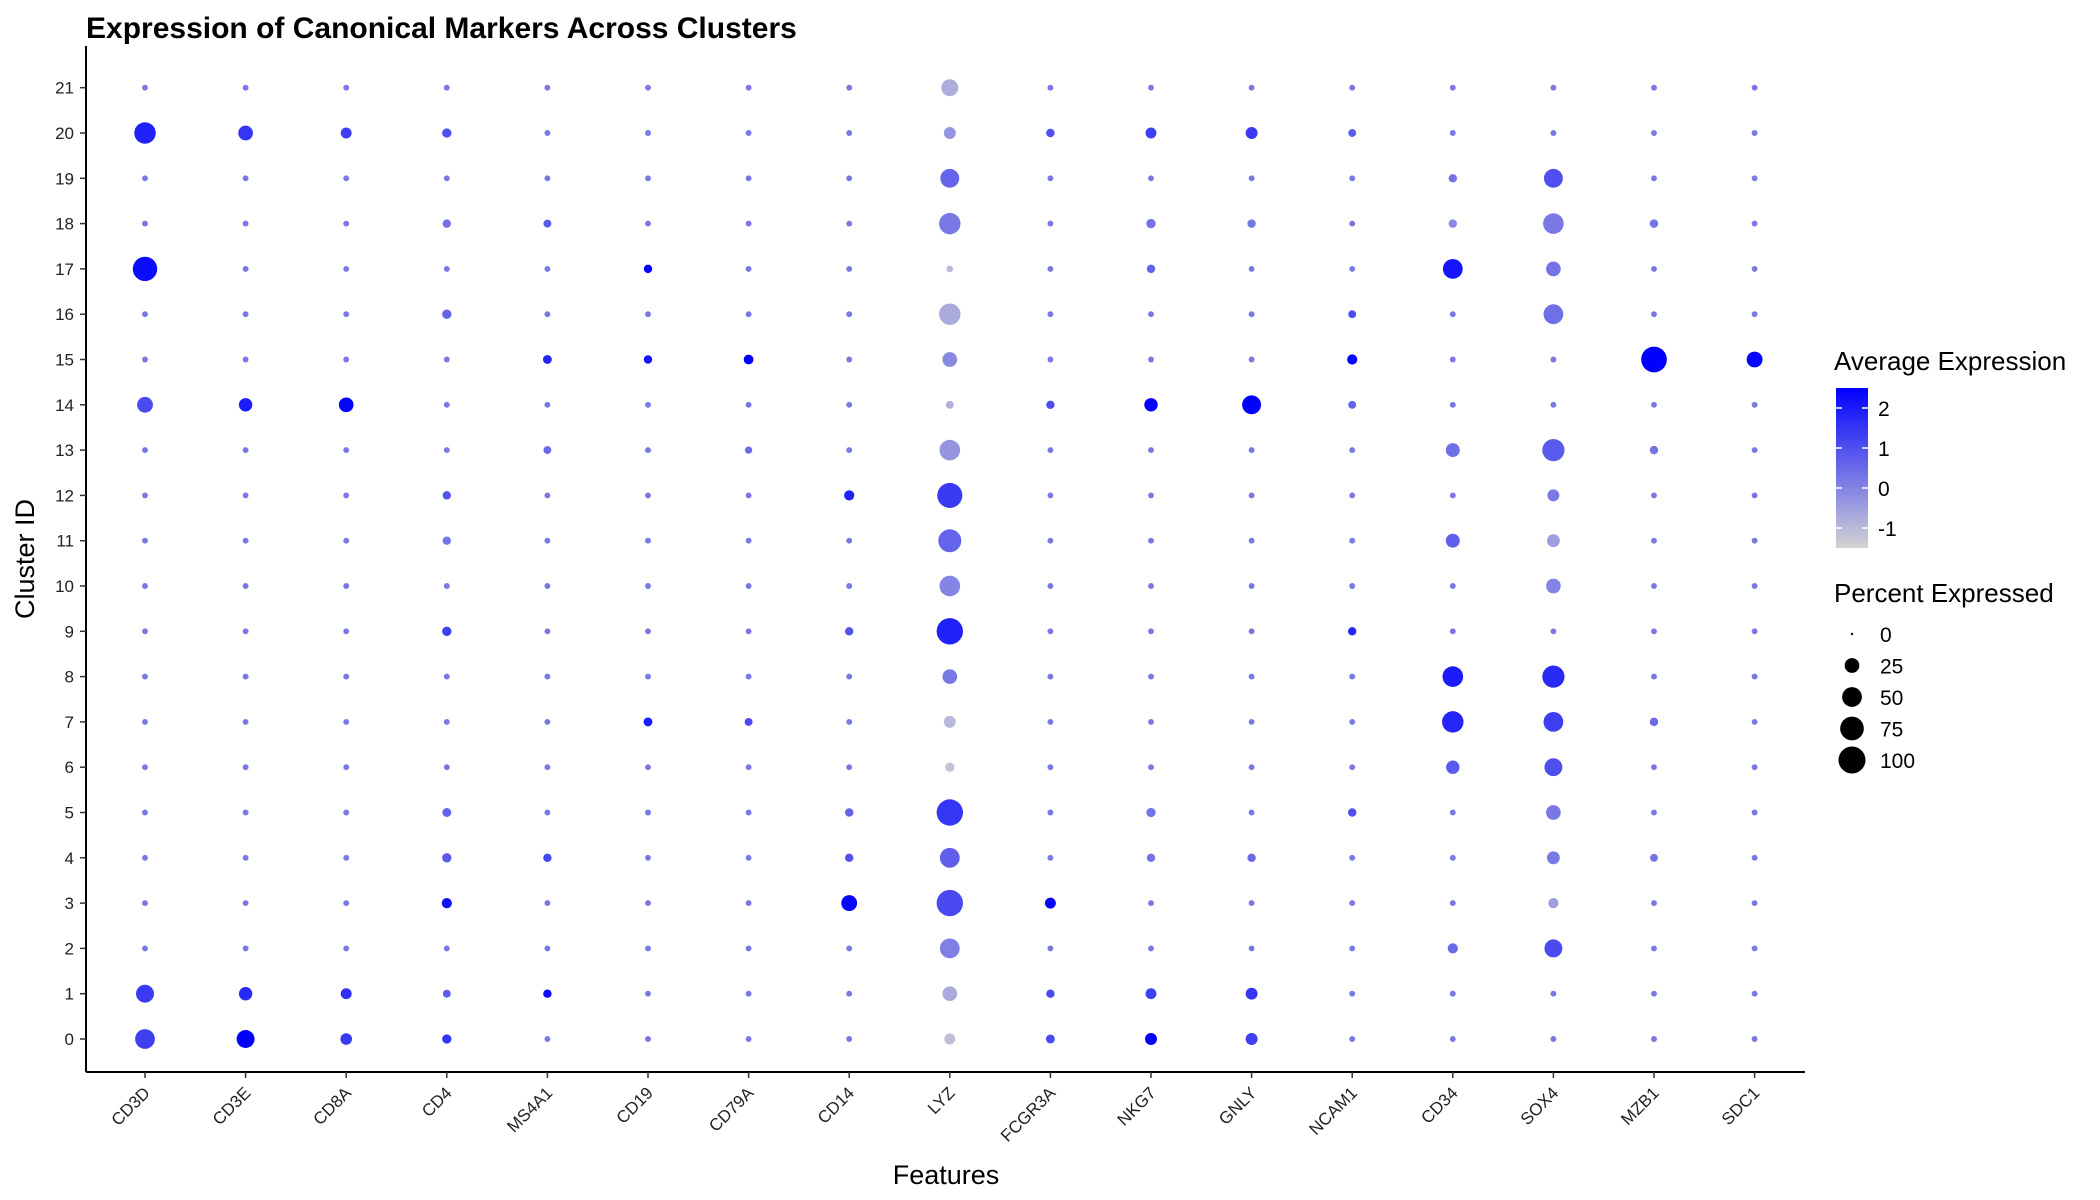  I want to click on y-tick-label-12: 12, so click(64, 495).